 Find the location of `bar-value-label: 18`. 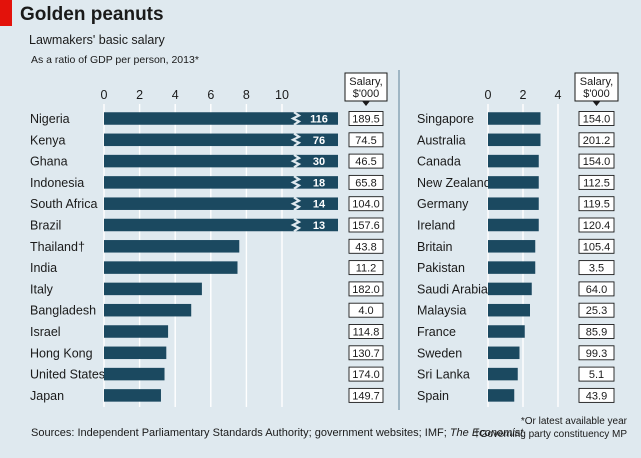

bar-value-label: 18 is located at coordinates (319, 183).